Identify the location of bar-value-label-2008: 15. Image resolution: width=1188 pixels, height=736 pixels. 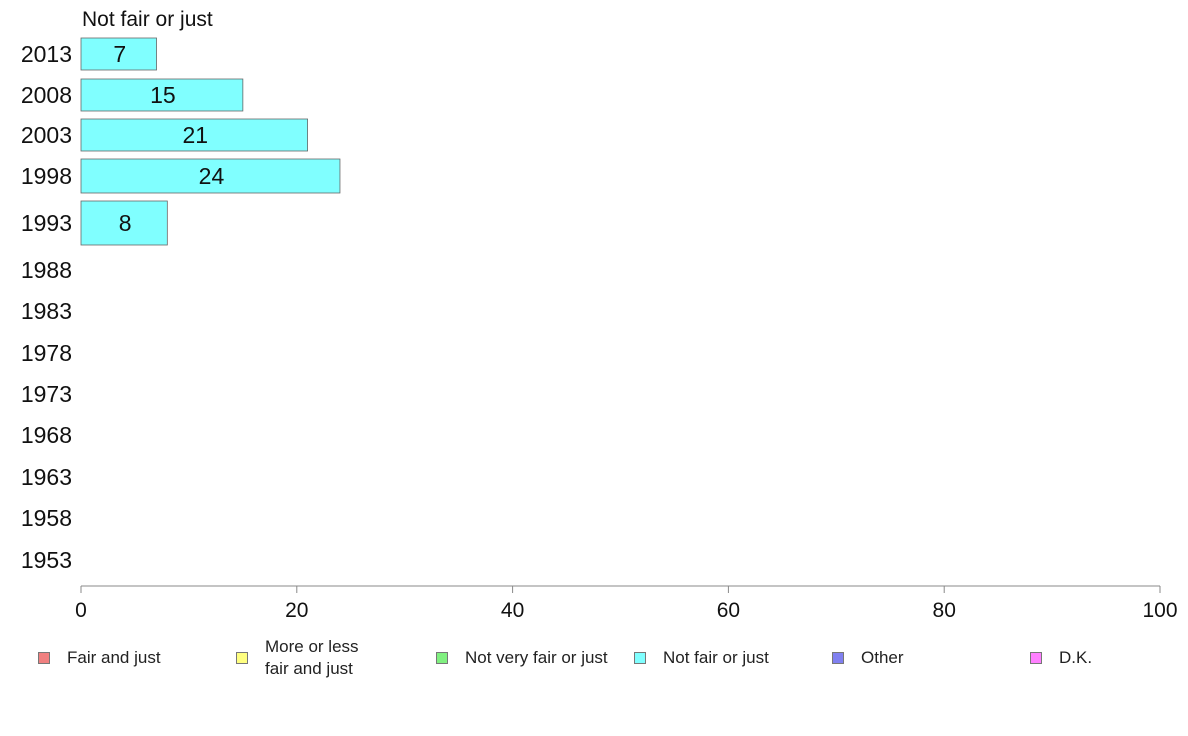
(163, 95).